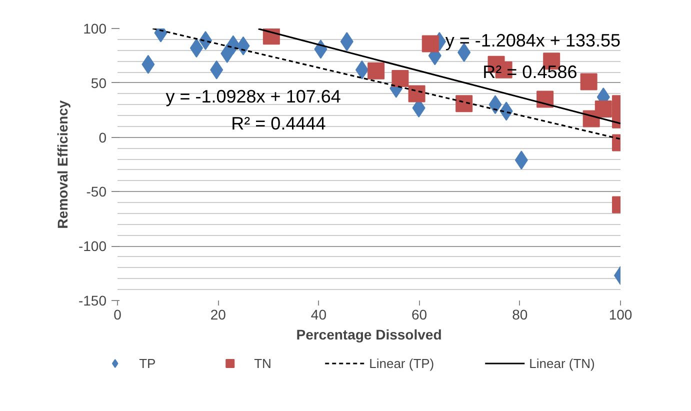 This screenshot has height=411, width=691. What do you see at coordinates (520, 314) in the screenshot?
I see `x-tick-label: 80` at bounding box center [520, 314].